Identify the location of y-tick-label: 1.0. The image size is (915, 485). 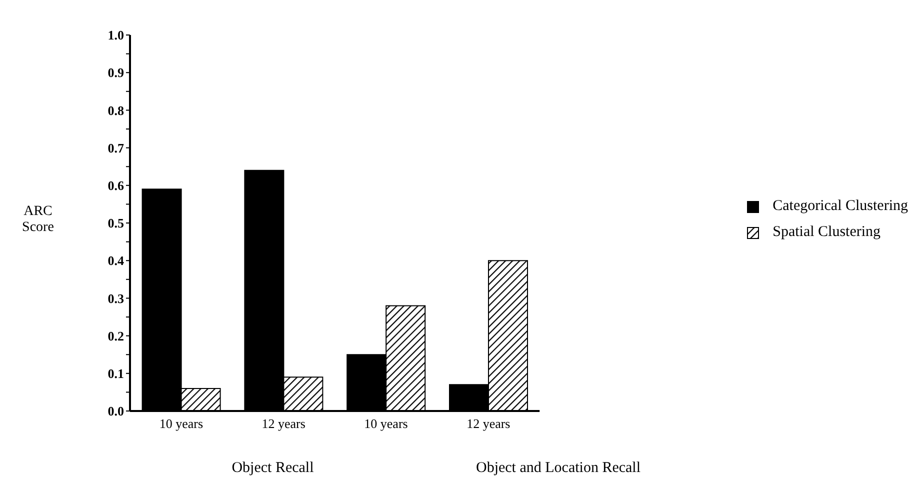
(116, 35).